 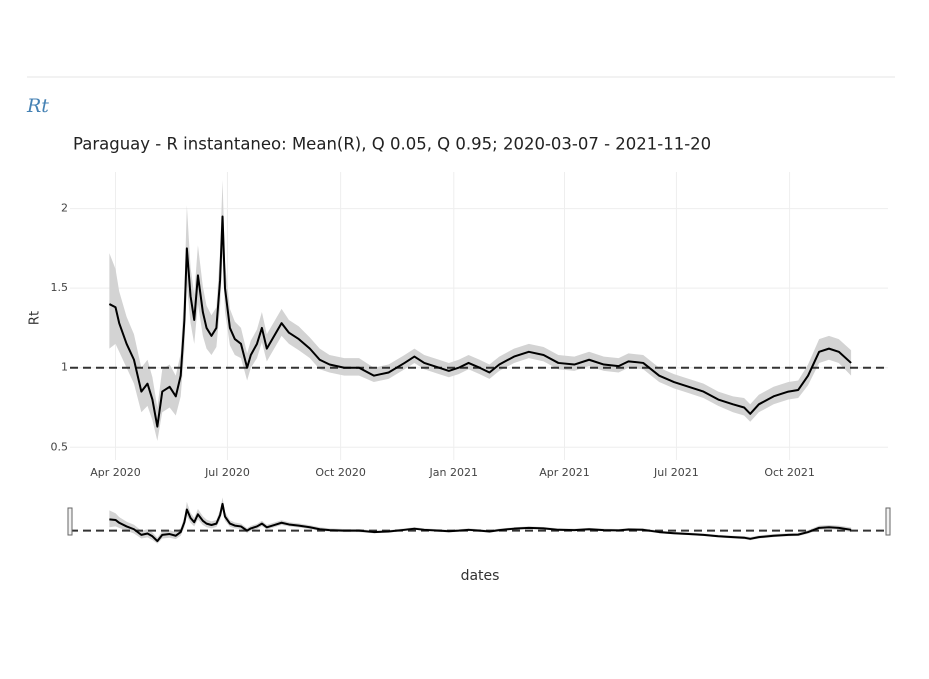 What do you see at coordinates (676, 472) in the screenshot?
I see `x-tick-label: Jul 2021` at bounding box center [676, 472].